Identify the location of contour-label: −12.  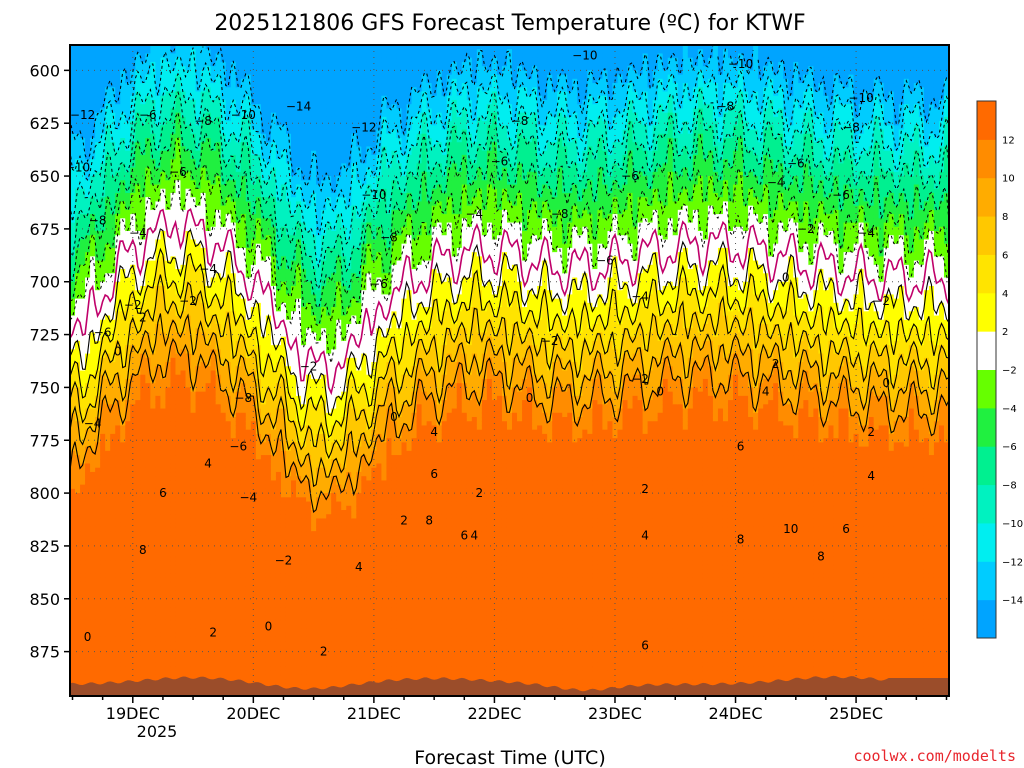
(82, 115).